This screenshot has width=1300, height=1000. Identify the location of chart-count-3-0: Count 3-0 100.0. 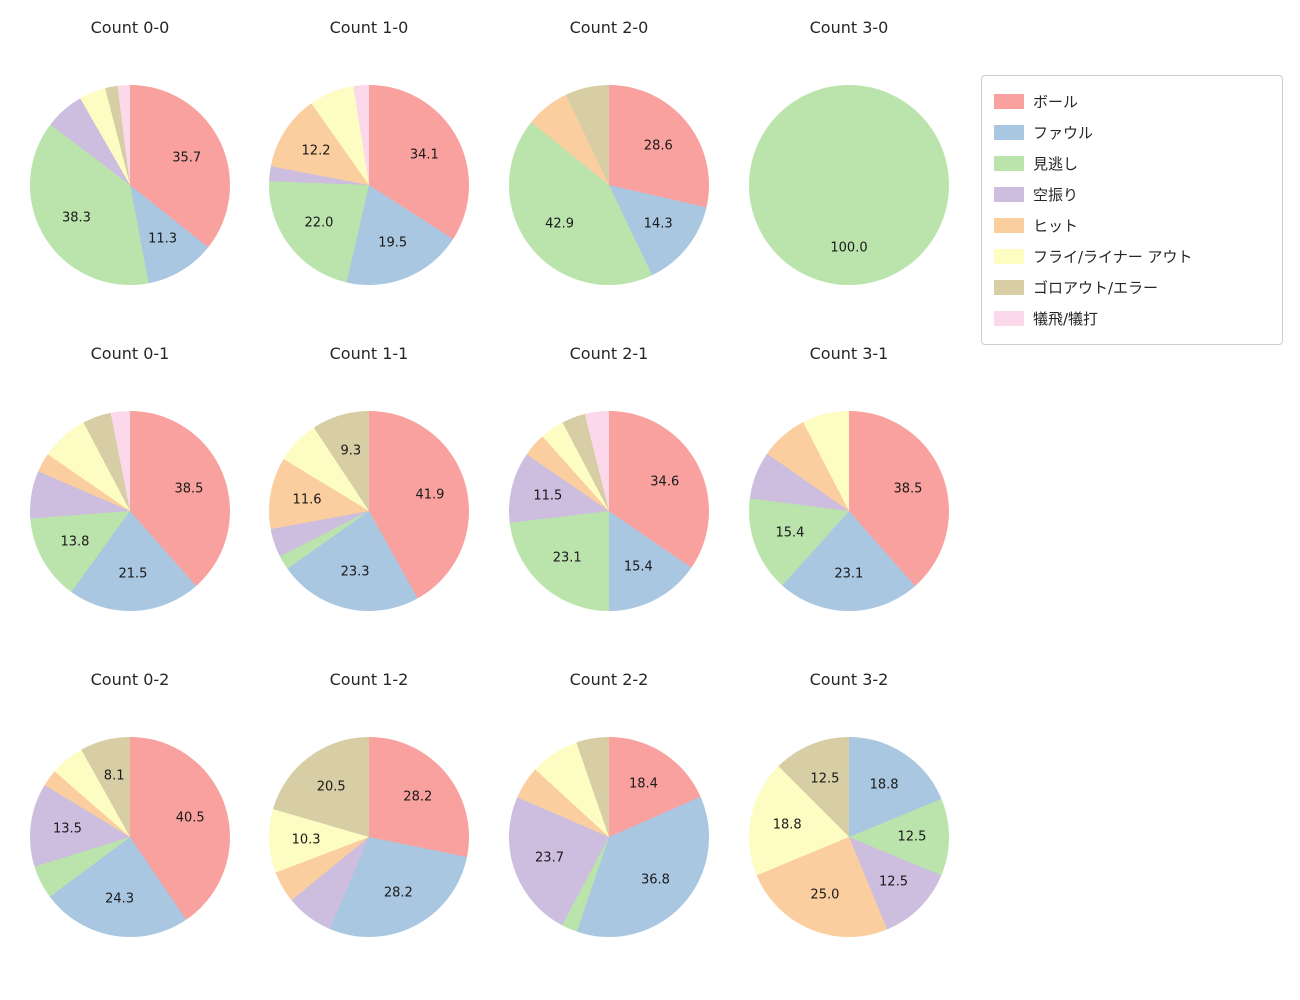
(849, 168).